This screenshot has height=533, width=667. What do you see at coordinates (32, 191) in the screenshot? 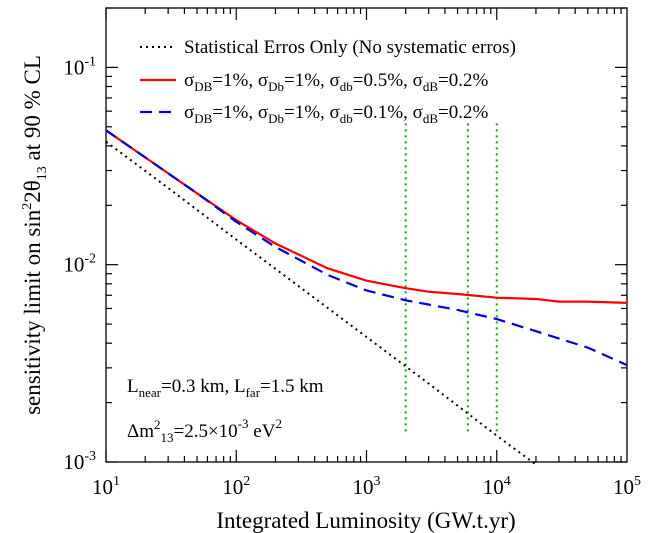
I see `y-axis-title-mid: 2θ` at bounding box center [32, 191].